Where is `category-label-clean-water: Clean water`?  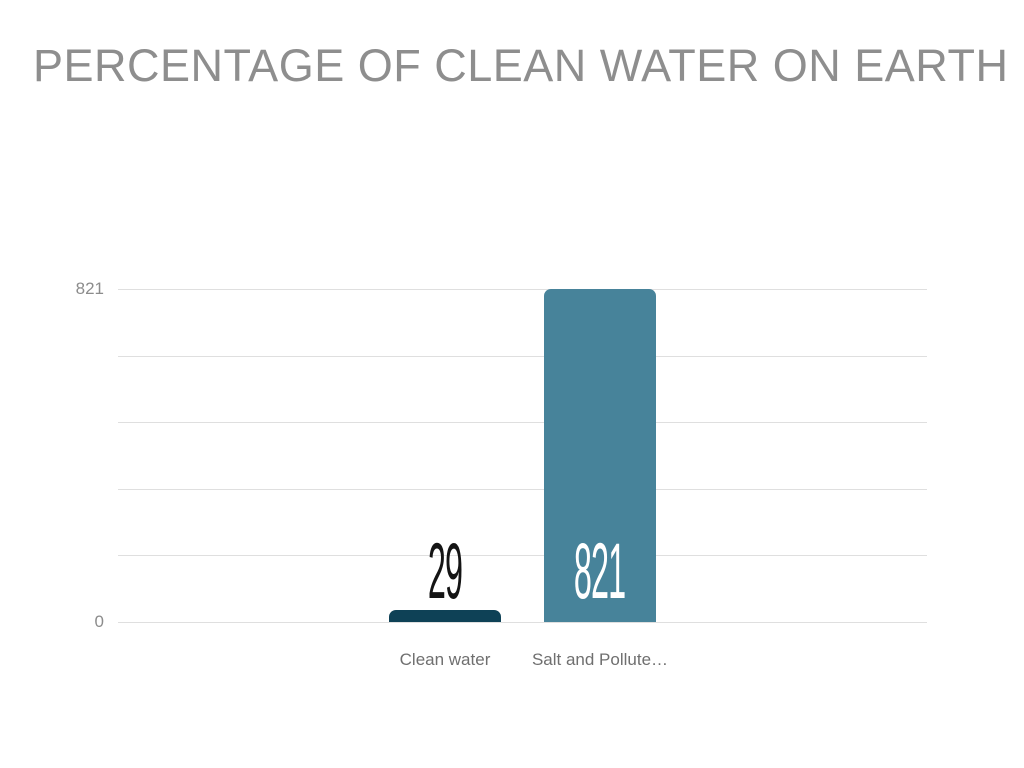
category-label-clean-water: Clean water is located at coordinates (445, 659).